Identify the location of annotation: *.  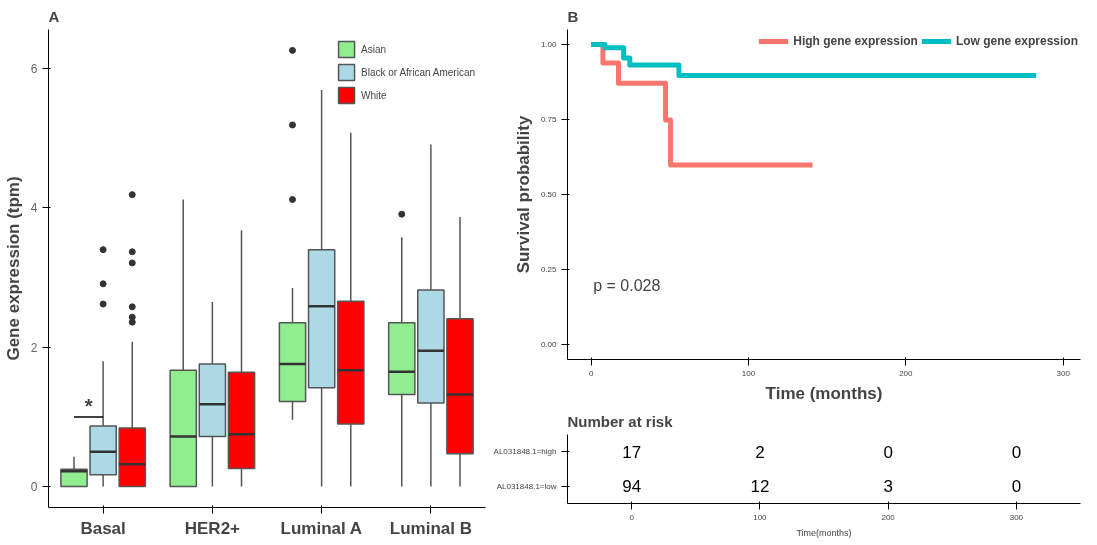
(88, 405).